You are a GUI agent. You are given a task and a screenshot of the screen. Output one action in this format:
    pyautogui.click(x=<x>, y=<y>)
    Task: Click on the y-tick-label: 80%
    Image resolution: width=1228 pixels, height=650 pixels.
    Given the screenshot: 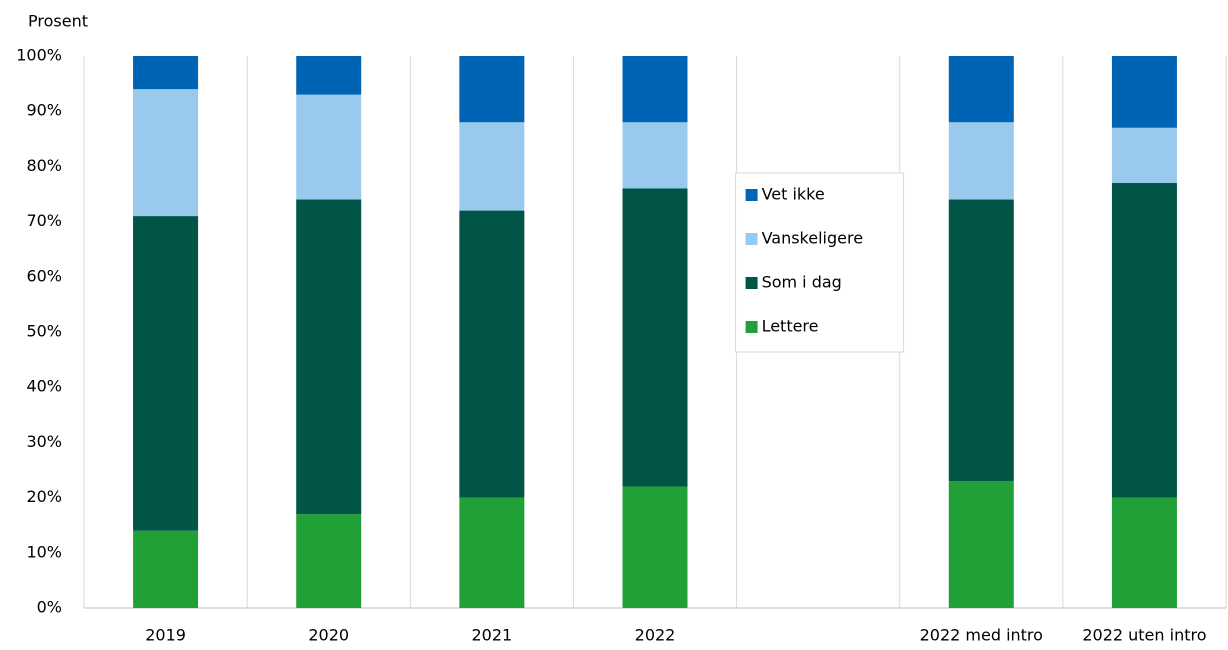 What is the action you would take?
    pyautogui.click(x=44, y=165)
    